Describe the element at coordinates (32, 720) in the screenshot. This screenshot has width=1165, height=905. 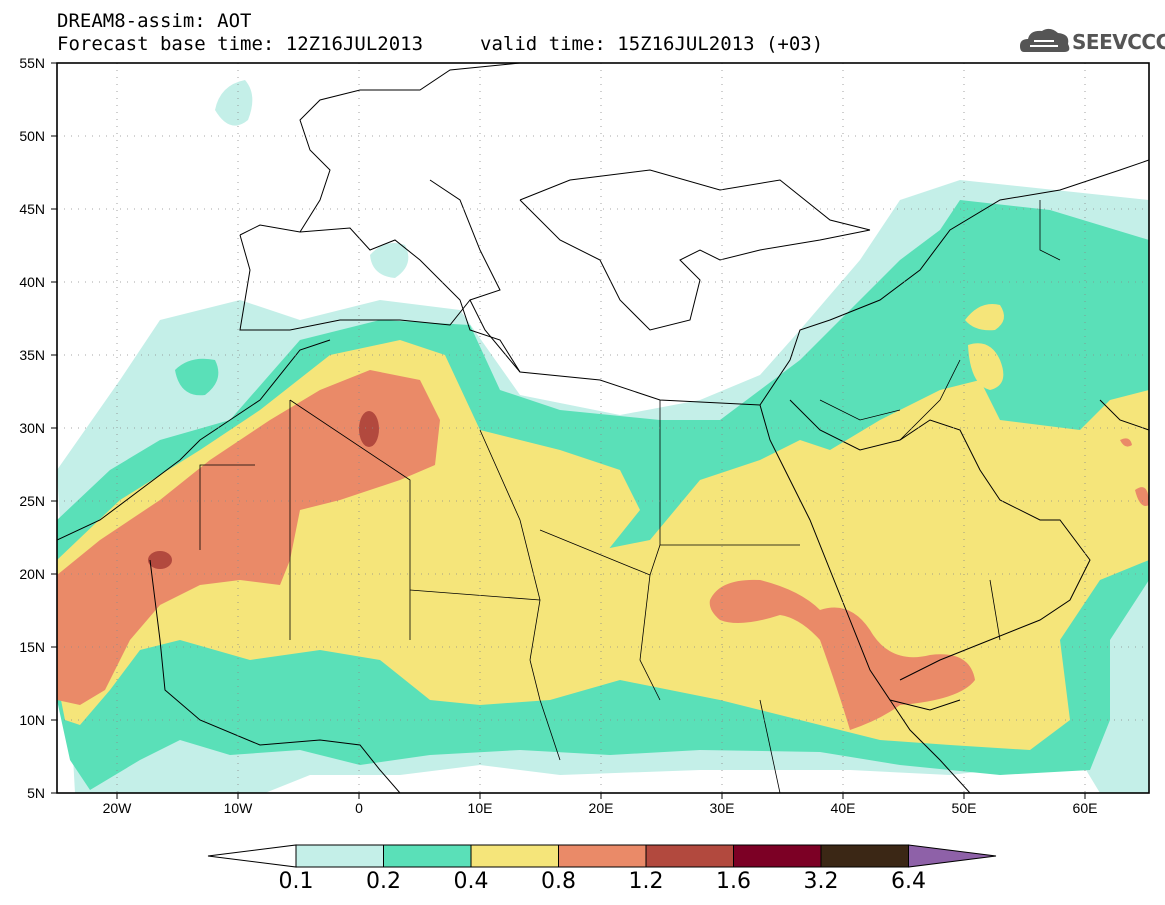
I see `lat-label: 10N` at that location.